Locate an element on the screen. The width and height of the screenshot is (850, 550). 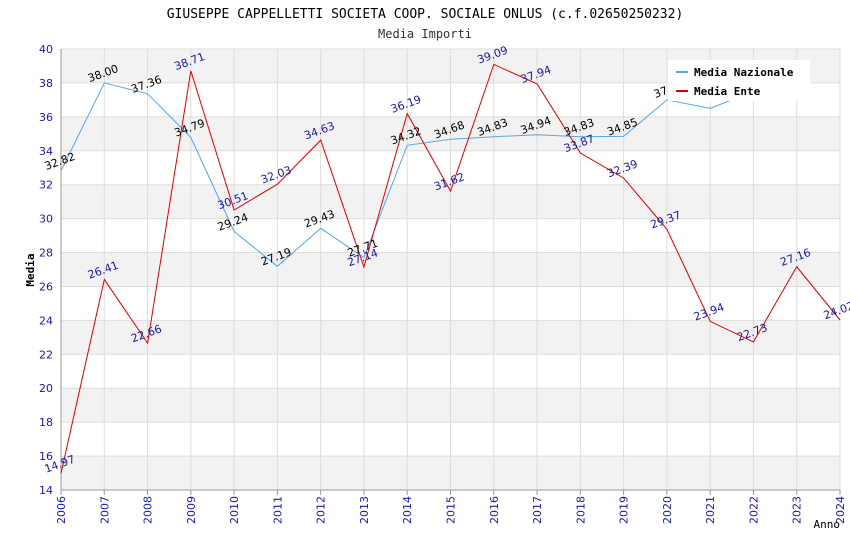
y-tick-label: 36 is located at coordinates (46, 117).